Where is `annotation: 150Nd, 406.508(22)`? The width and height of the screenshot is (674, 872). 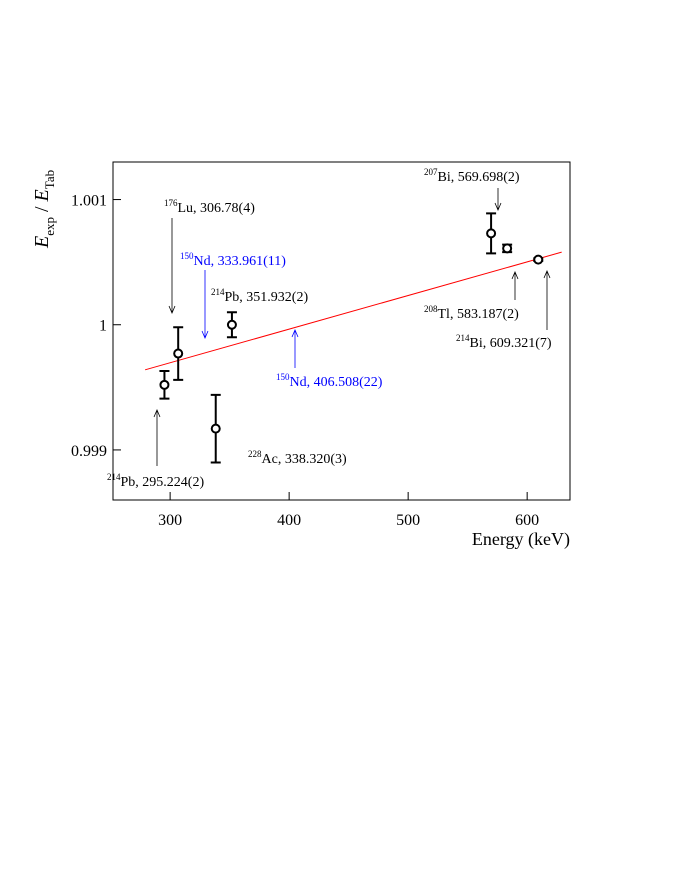
annotation: 150Nd, 406.508(22) is located at coordinates (329, 381).